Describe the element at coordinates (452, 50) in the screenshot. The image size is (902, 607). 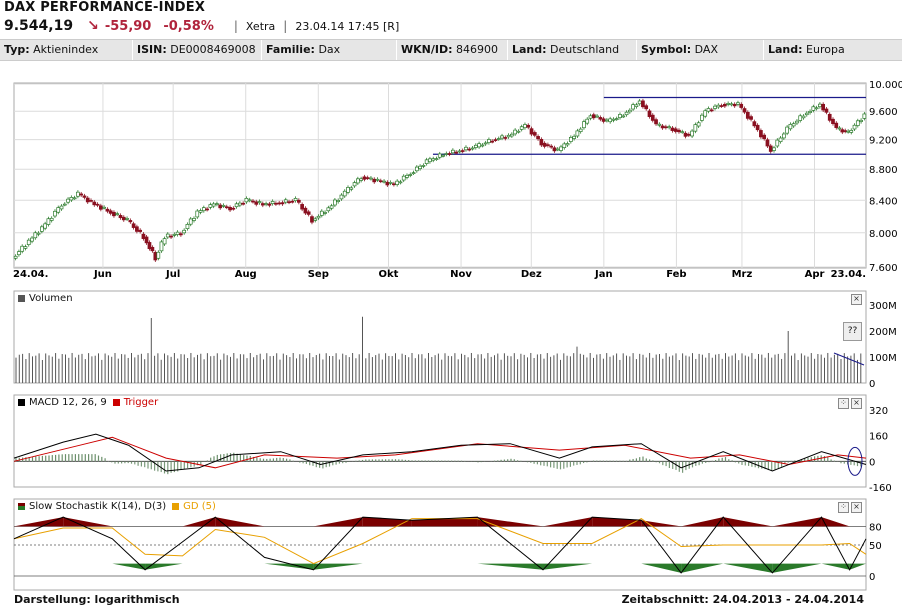
I see `info-wkn: WKN/ID: 846900` at that location.